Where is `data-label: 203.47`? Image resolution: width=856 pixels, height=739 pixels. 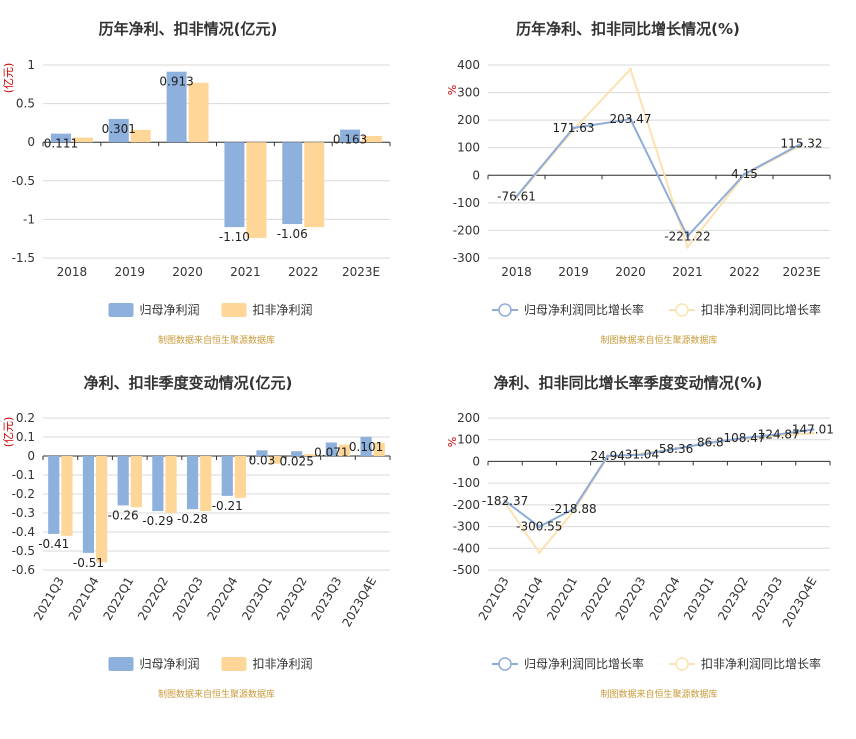
data-label: 203.47 is located at coordinates (631, 119).